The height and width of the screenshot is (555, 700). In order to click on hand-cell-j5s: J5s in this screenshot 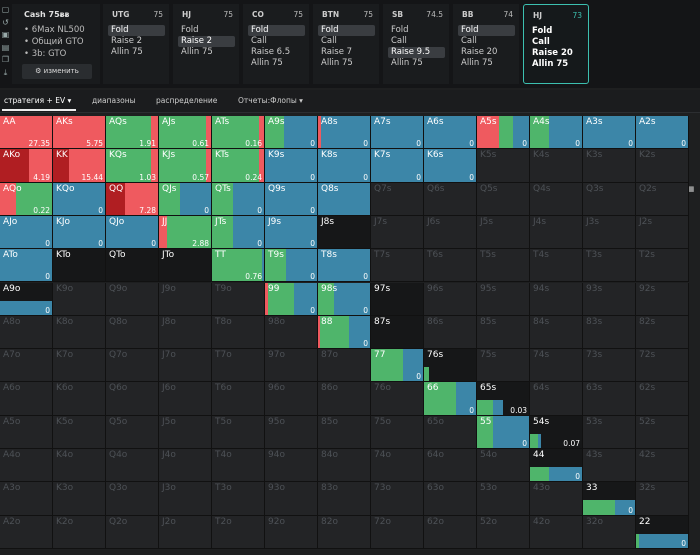, I will do `click(503, 232)`.